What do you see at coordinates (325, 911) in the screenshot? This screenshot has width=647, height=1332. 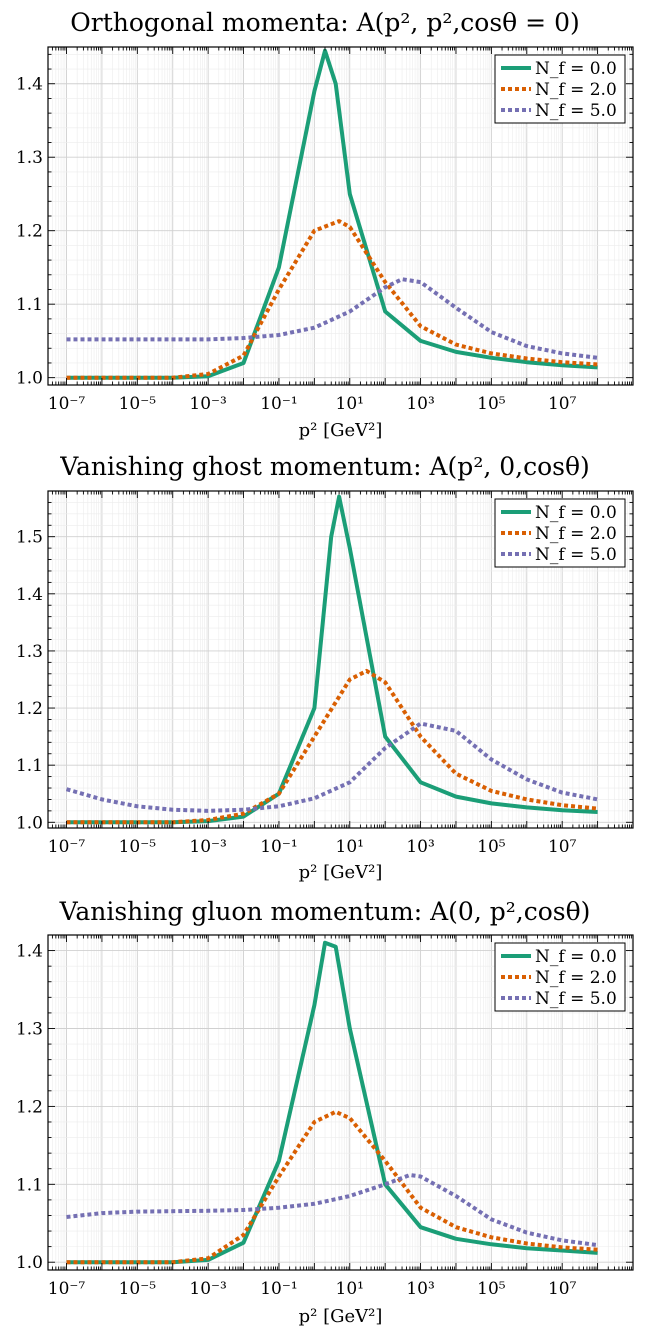 I see `panel-title: Vanishing gluon momentum: A(0, p²,cosθ)` at bounding box center [325, 911].